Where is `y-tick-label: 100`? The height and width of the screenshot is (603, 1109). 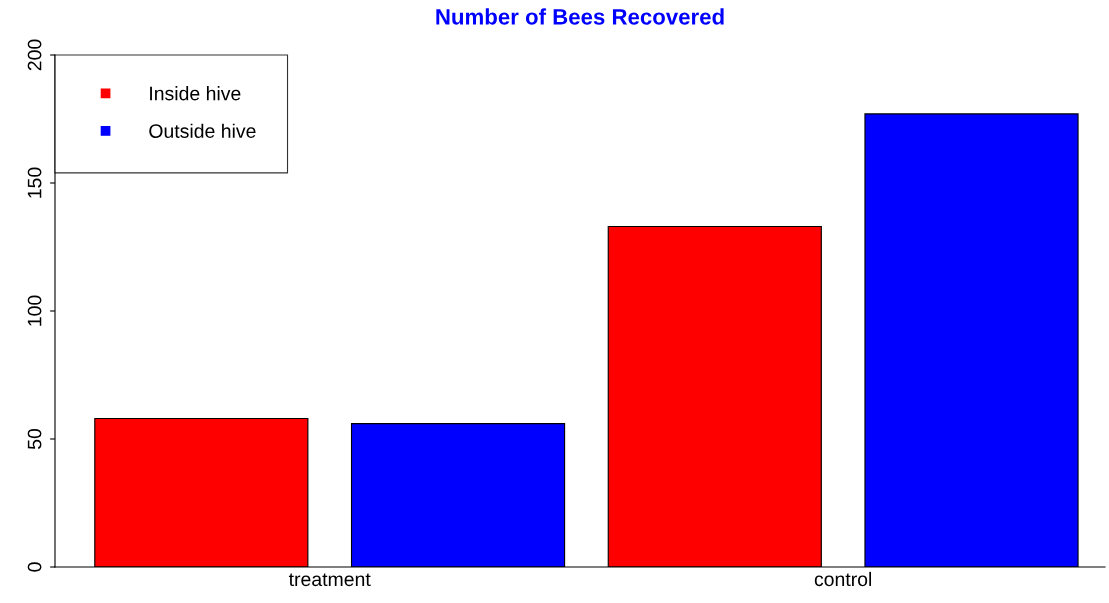
y-tick-label: 100 is located at coordinates (34, 310).